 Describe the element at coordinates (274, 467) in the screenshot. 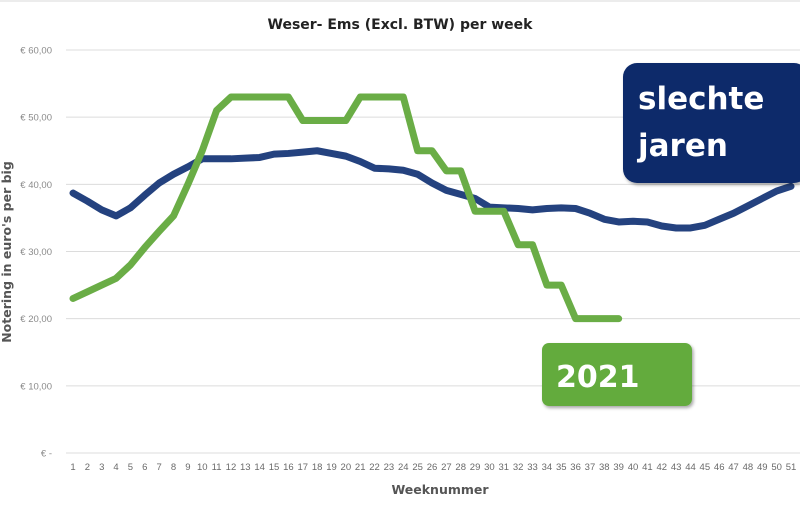

I see `x-tick-label: 15` at that location.